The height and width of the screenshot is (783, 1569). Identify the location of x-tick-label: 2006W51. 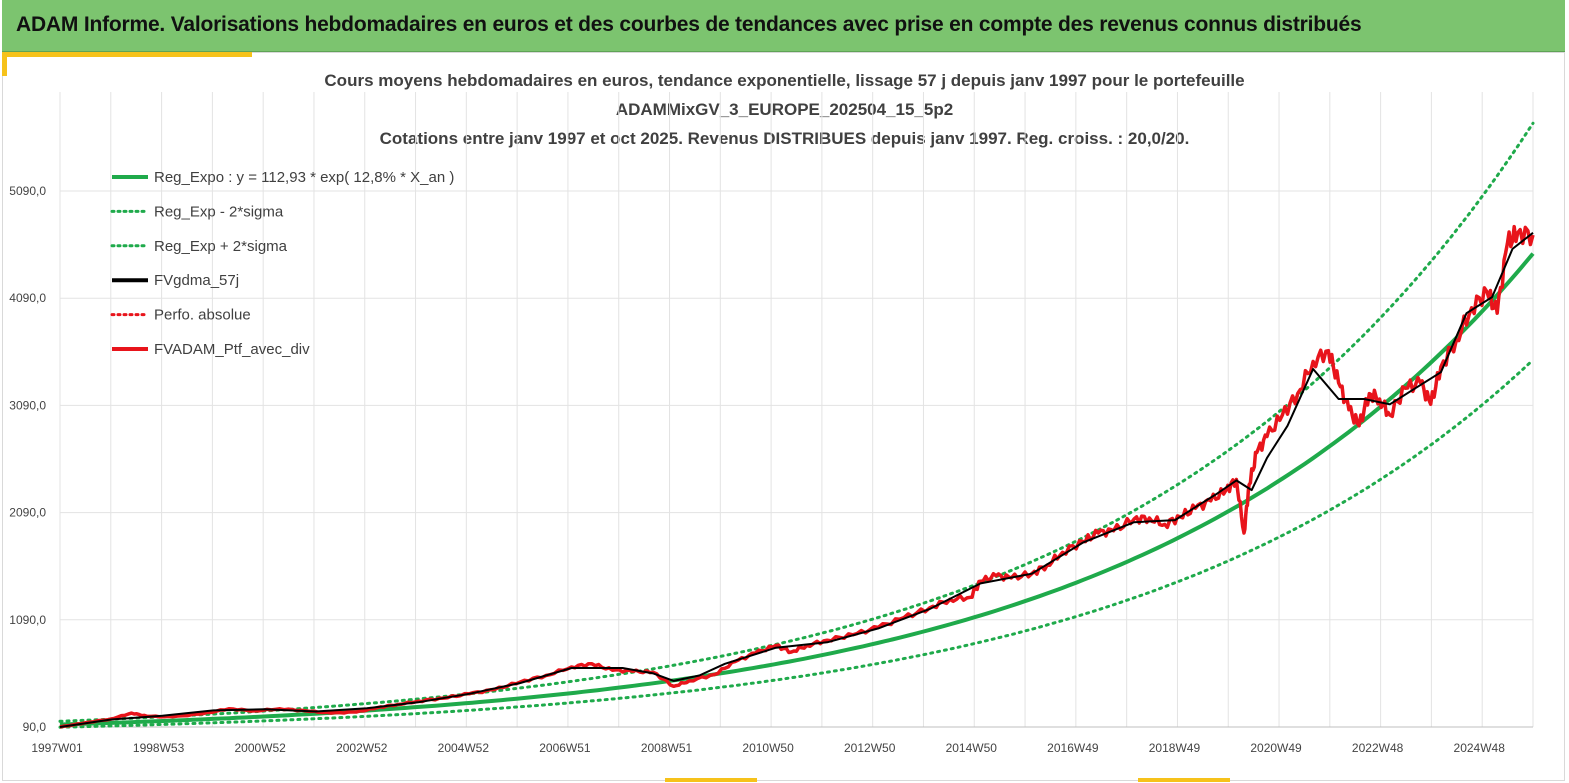
(565, 748).